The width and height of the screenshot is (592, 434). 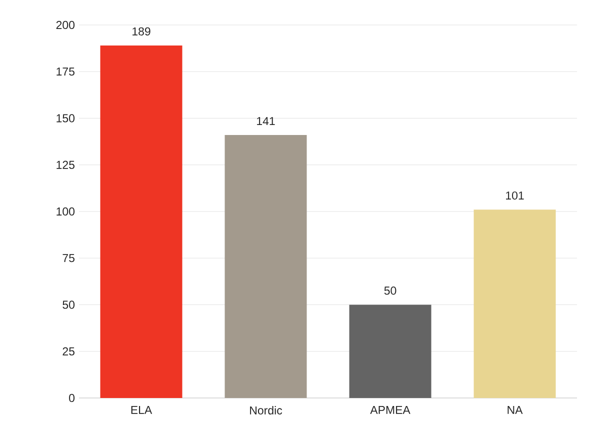 I want to click on data-label: 50, so click(x=390, y=290).